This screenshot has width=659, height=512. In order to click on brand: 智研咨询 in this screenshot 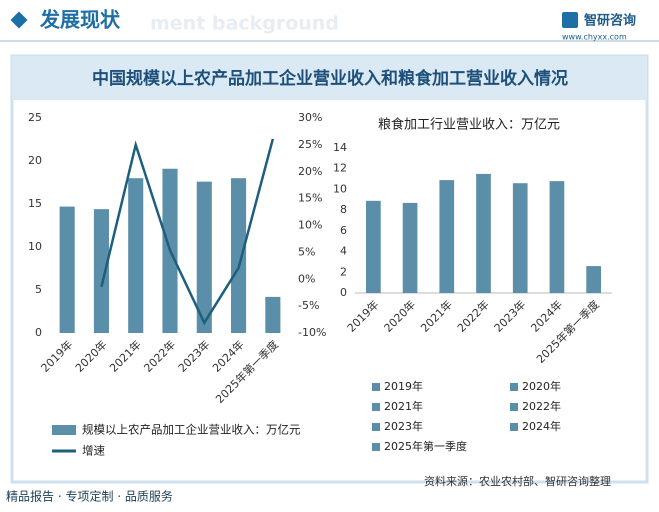, I will do `click(610, 21)`.